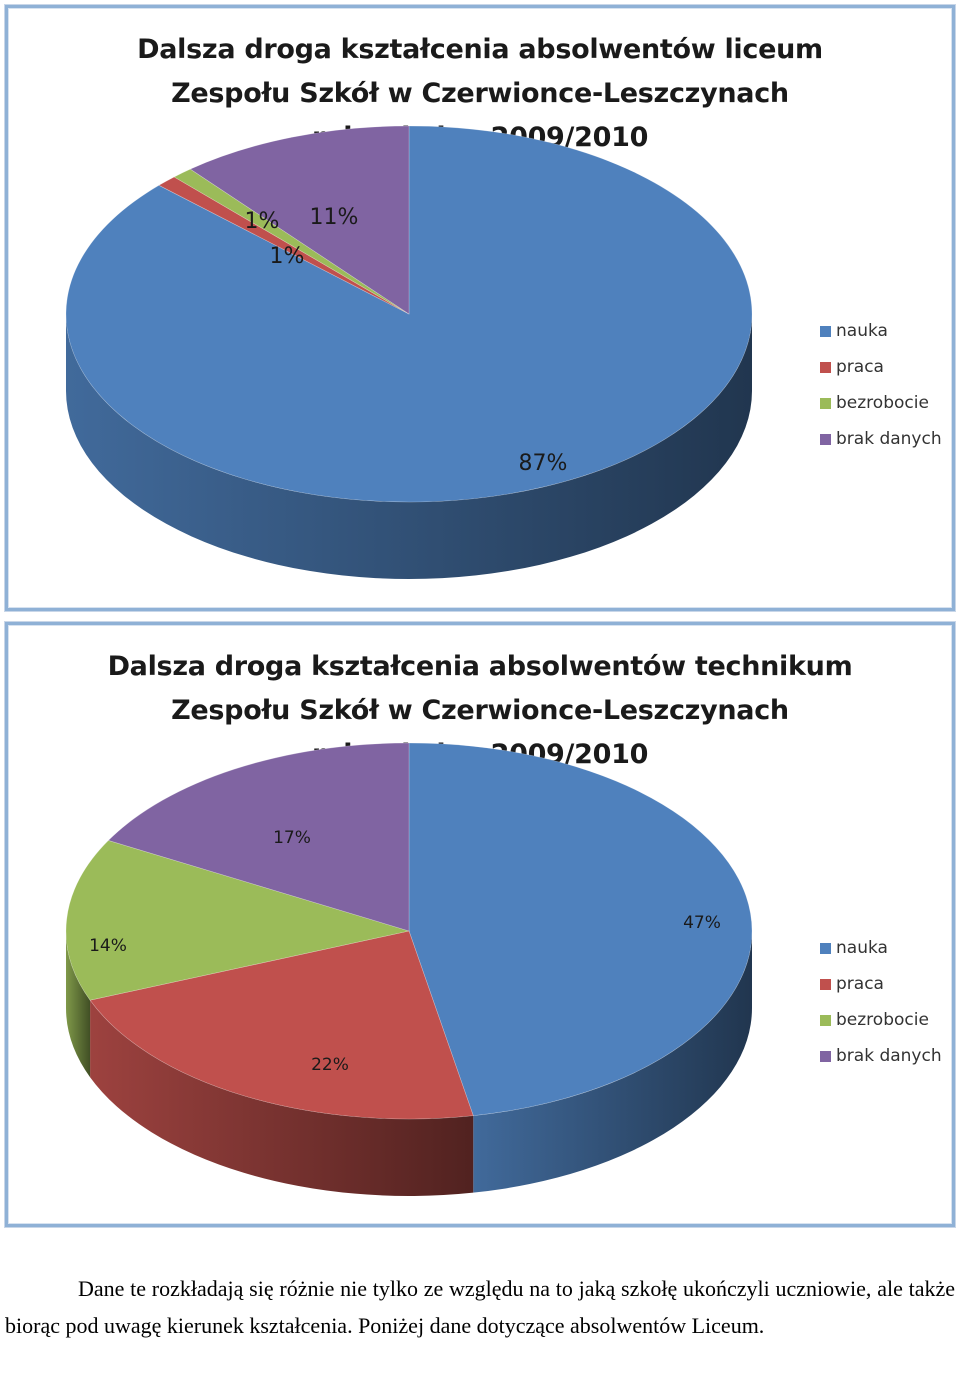 The height and width of the screenshot is (1375, 960). What do you see at coordinates (580, 929) in the screenshot?
I see `pie-slice-nauka` at bounding box center [580, 929].